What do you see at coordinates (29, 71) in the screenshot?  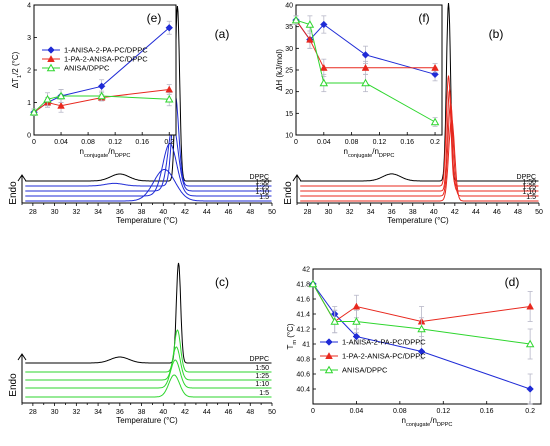 I see `y-tick-label: 2` at bounding box center [29, 71].